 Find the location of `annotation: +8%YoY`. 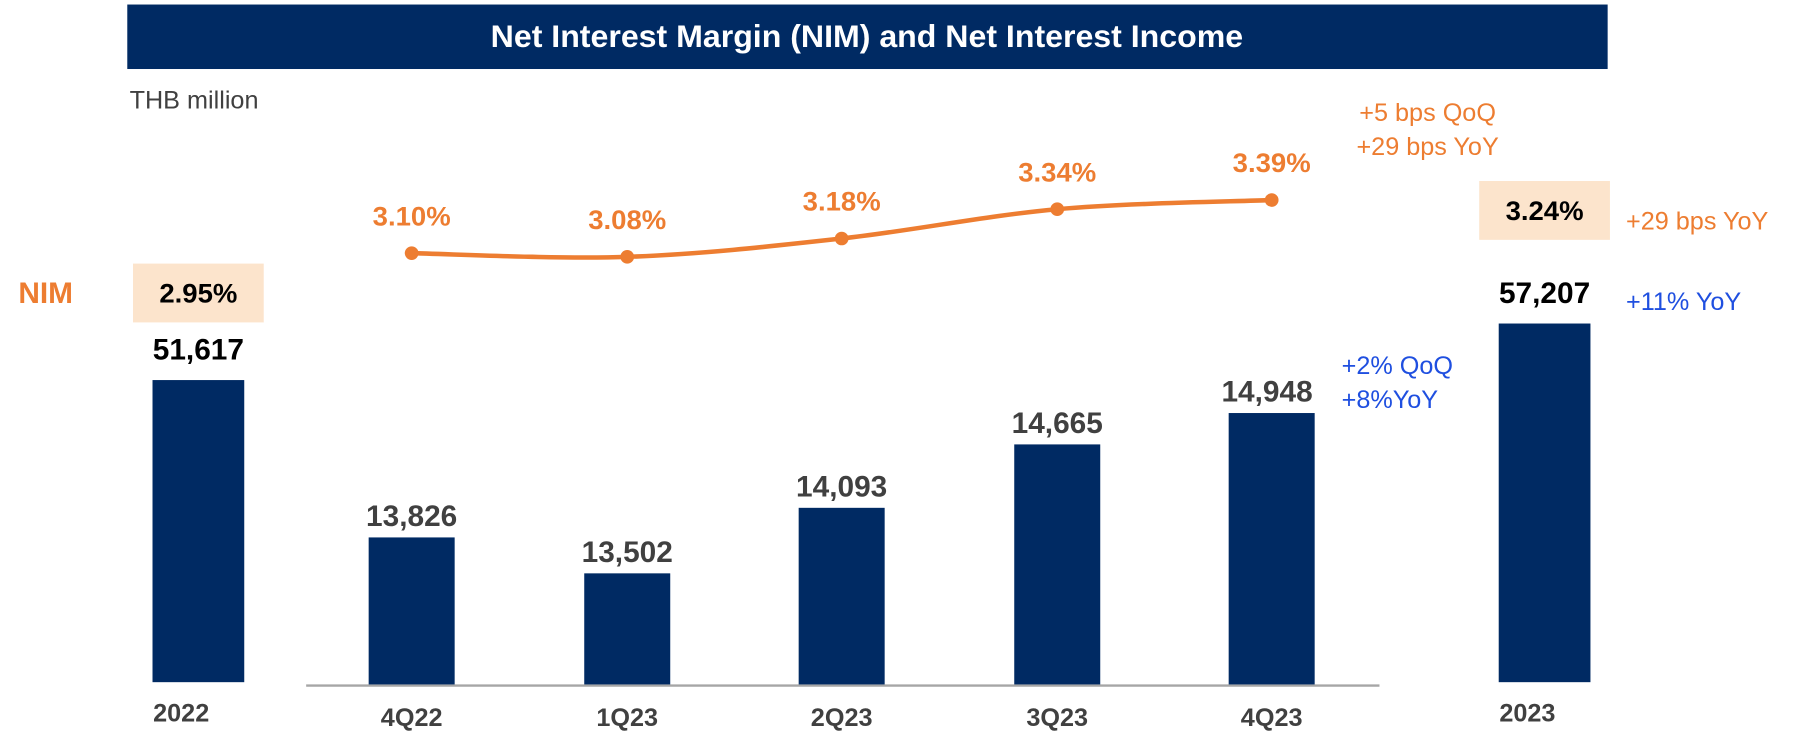

annotation: +8%YoY is located at coordinates (1390, 400).